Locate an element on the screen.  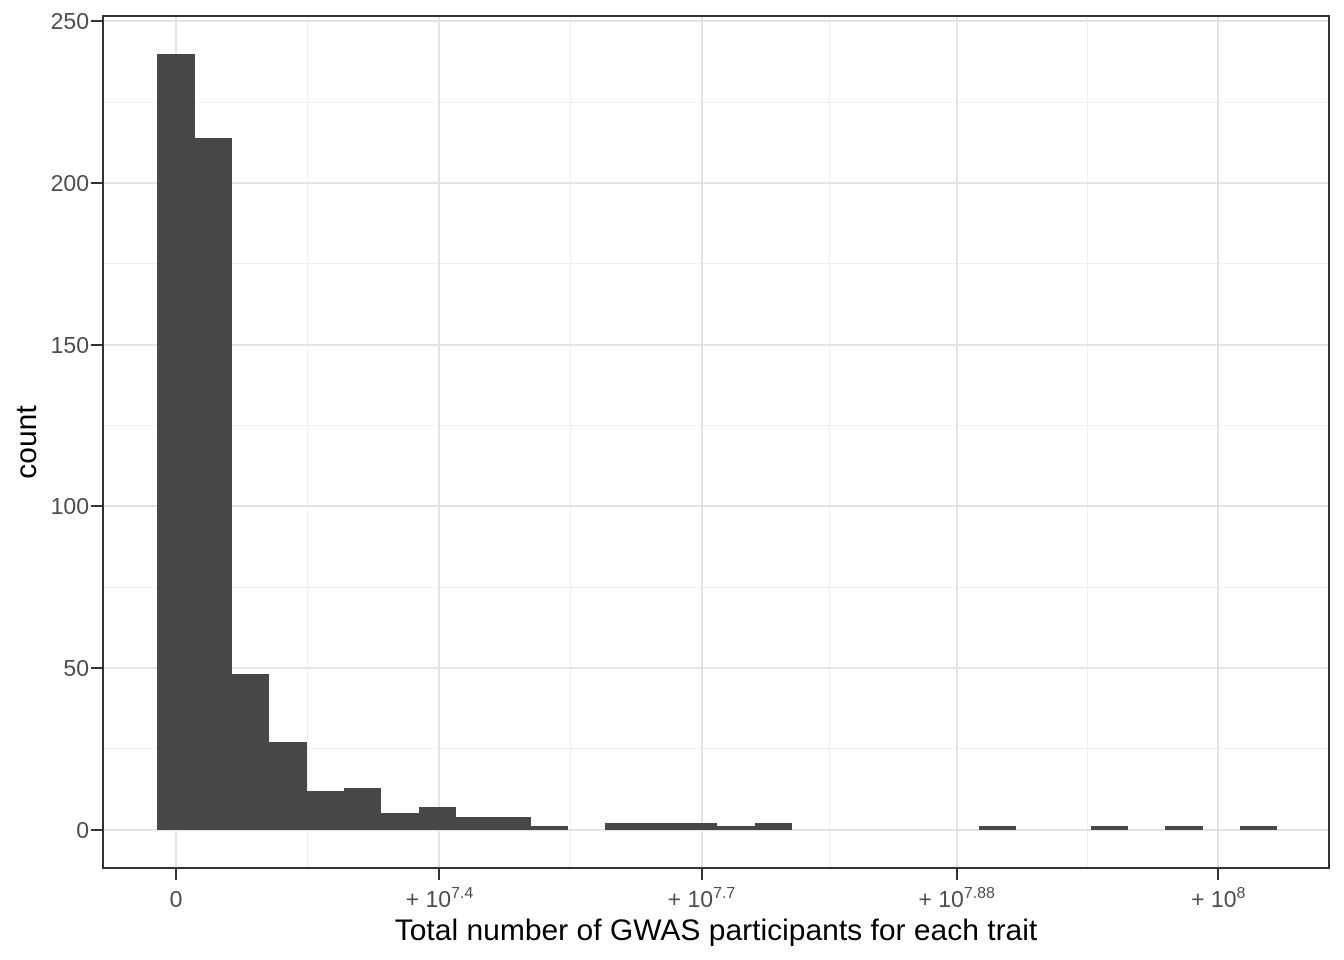
y-tick-label: 50 is located at coordinates (76, 667).